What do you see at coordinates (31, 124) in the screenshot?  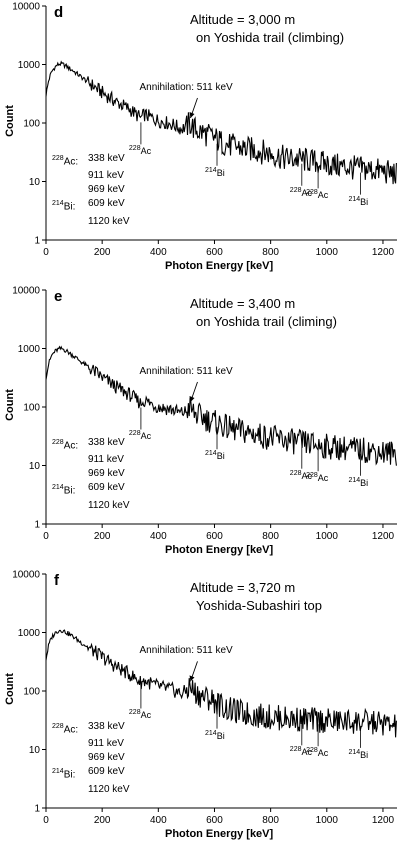 I see `y-tick-label: 100` at bounding box center [31, 124].